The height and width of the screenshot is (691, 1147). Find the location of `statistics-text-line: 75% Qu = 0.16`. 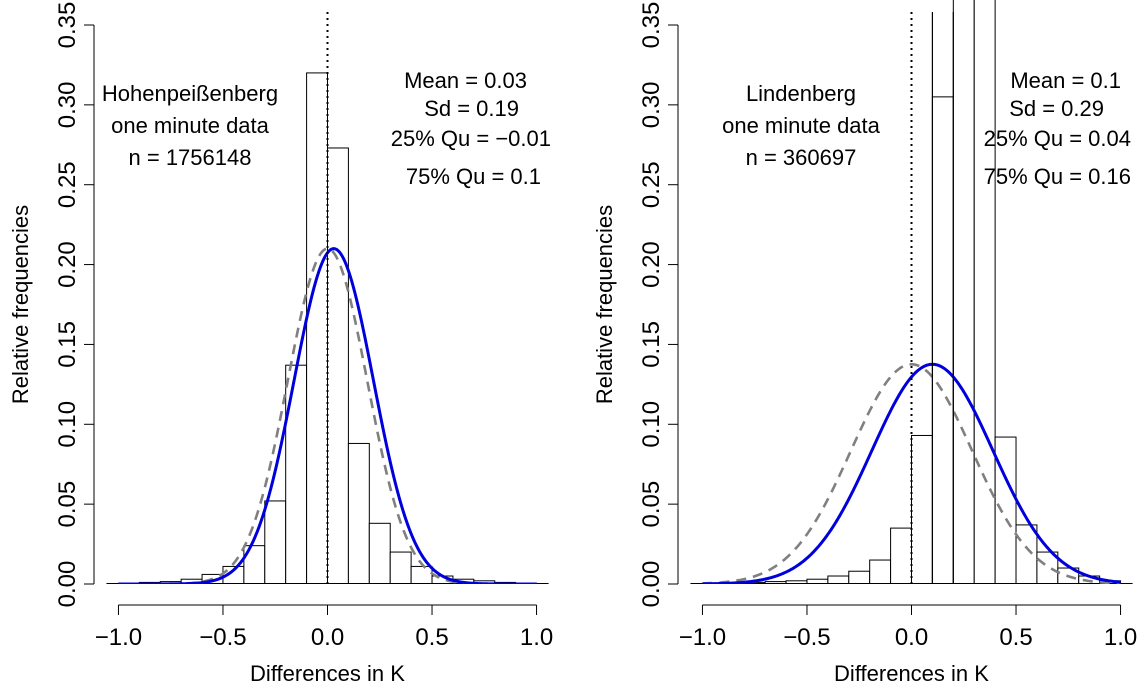

statistics-text-line: 75% Qu = 0.16 is located at coordinates (1057, 176).